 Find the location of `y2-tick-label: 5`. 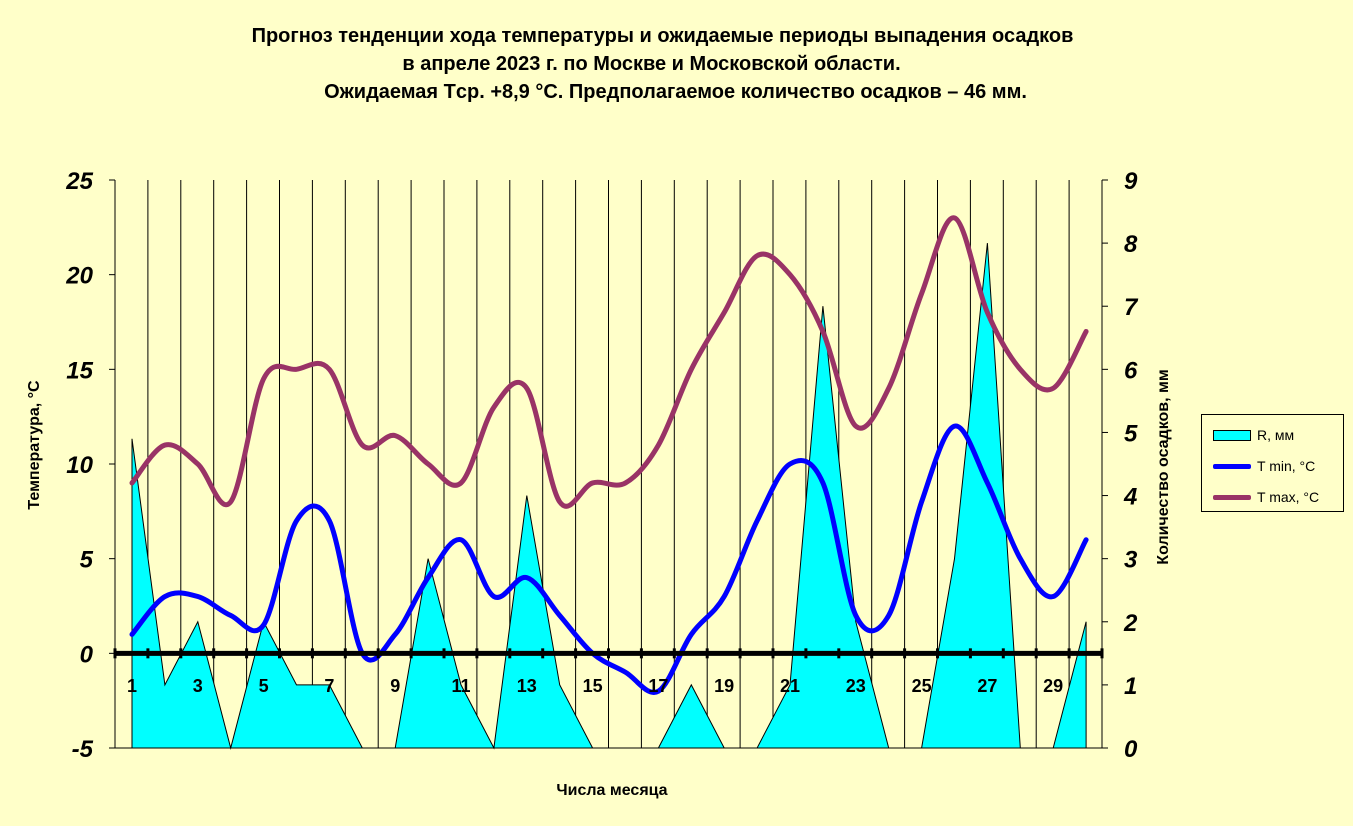

y2-tick-label: 5 is located at coordinates (1131, 433).